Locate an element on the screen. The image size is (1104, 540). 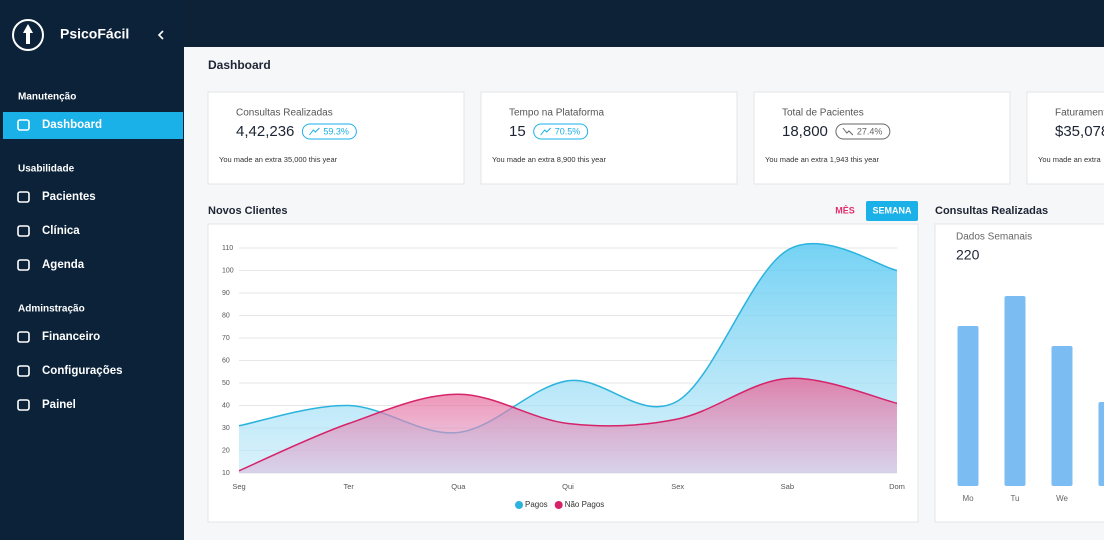
collapse-button is located at coordinates (160, 35).